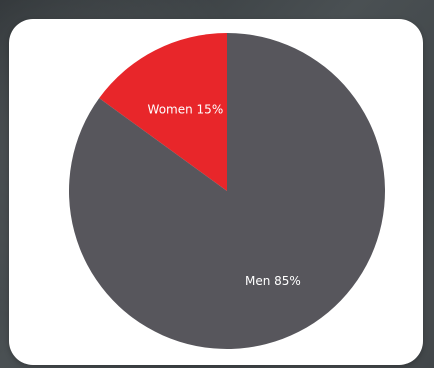 The height and width of the screenshot is (368, 434). I want to click on slice-label-men: Men 85%, so click(273, 281).